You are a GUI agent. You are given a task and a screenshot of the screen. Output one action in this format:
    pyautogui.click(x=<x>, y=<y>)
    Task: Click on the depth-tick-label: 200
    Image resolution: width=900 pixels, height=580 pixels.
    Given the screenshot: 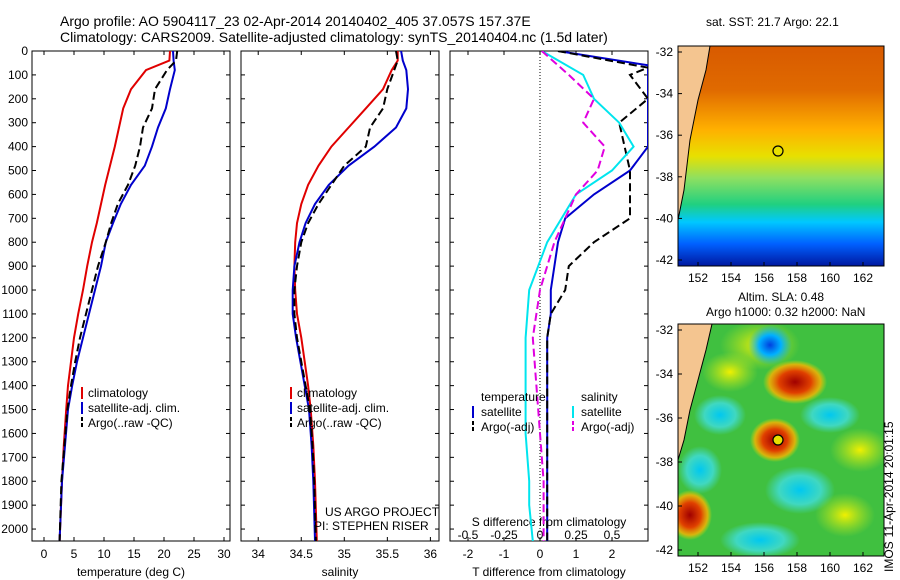 What is the action you would take?
    pyautogui.click(x=18, y=99)
    